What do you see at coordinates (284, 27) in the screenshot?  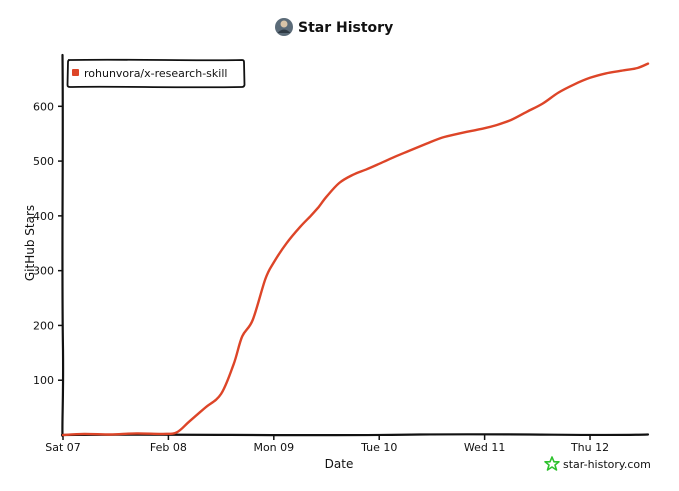 I see `avatar-icon` at bounding box center [284, 27].